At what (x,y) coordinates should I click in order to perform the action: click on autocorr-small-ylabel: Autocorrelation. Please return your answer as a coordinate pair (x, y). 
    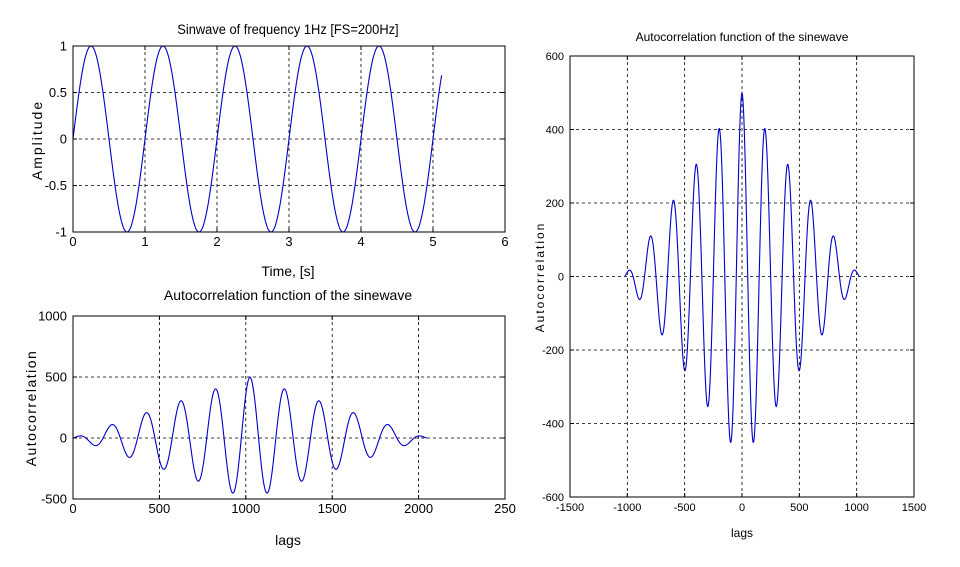
    Looking at the image, I should click on (31, 408).